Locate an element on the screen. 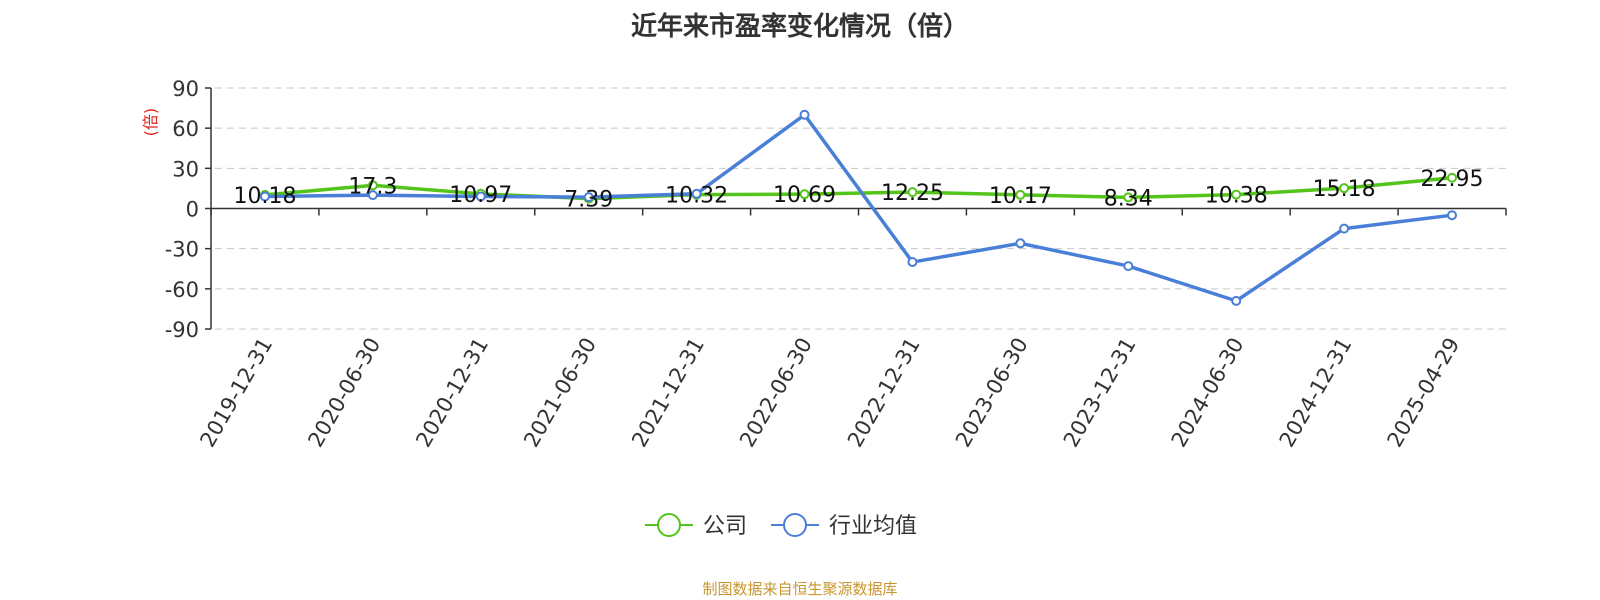 The image size is (1600, 600). data-source-note: 制图数据来自恒生聚源数据库 is located at coordinates (800, 589).